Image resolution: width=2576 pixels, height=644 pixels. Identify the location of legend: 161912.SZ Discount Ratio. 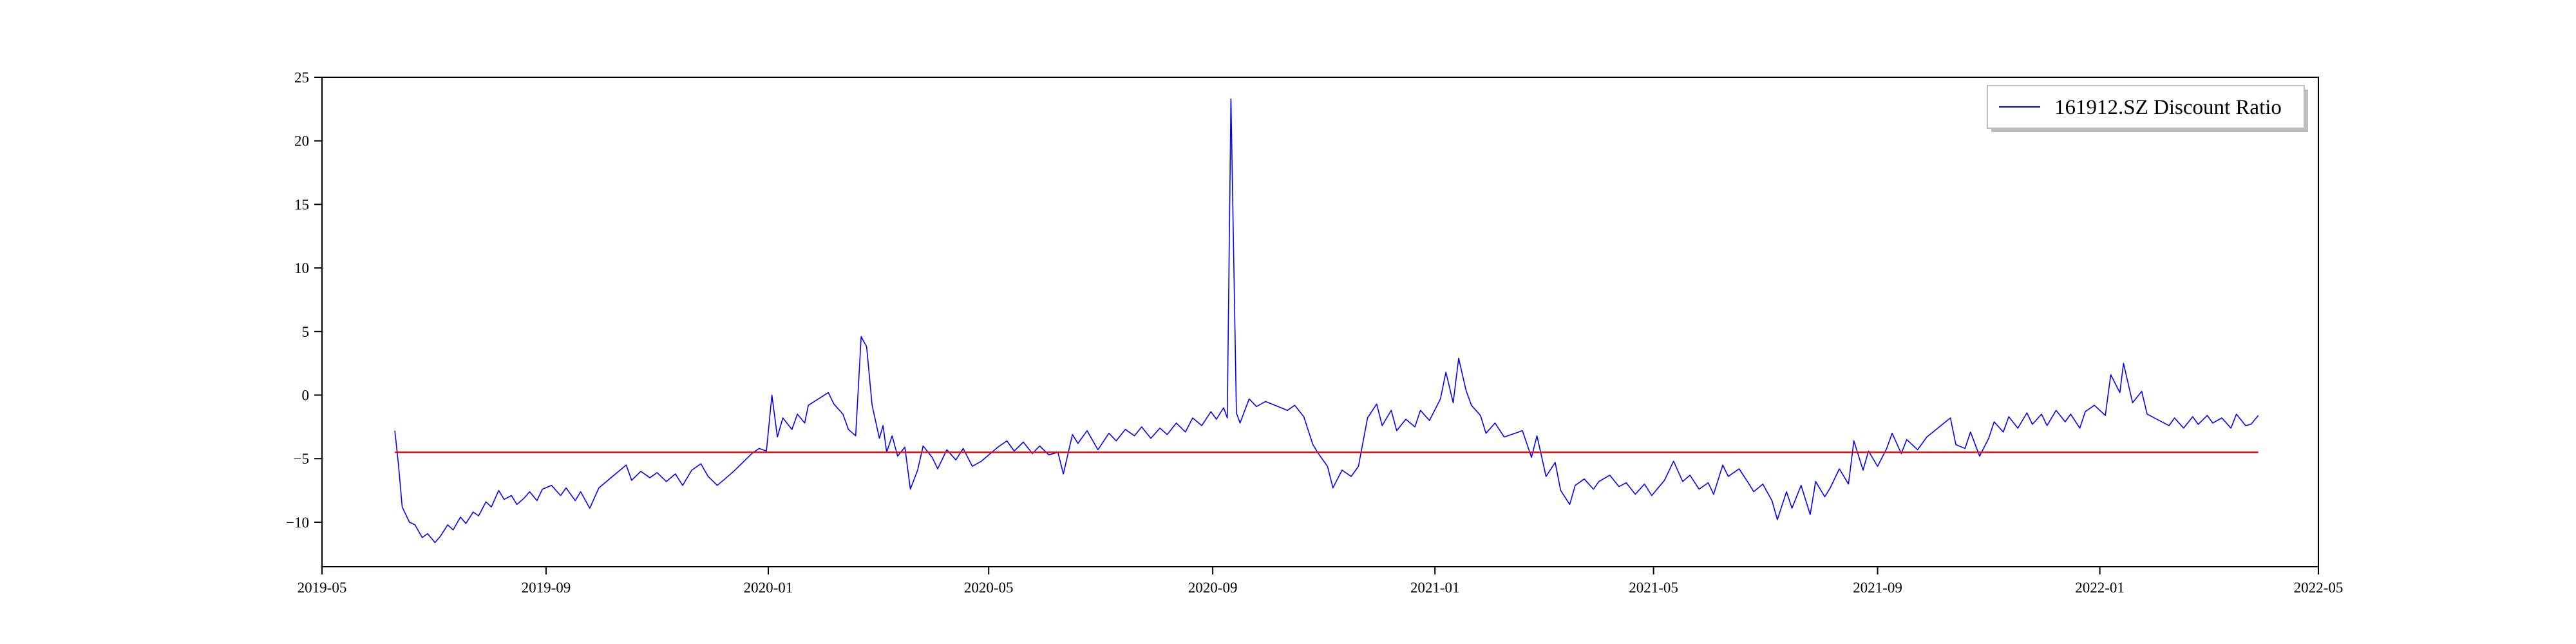
(2147, 108).